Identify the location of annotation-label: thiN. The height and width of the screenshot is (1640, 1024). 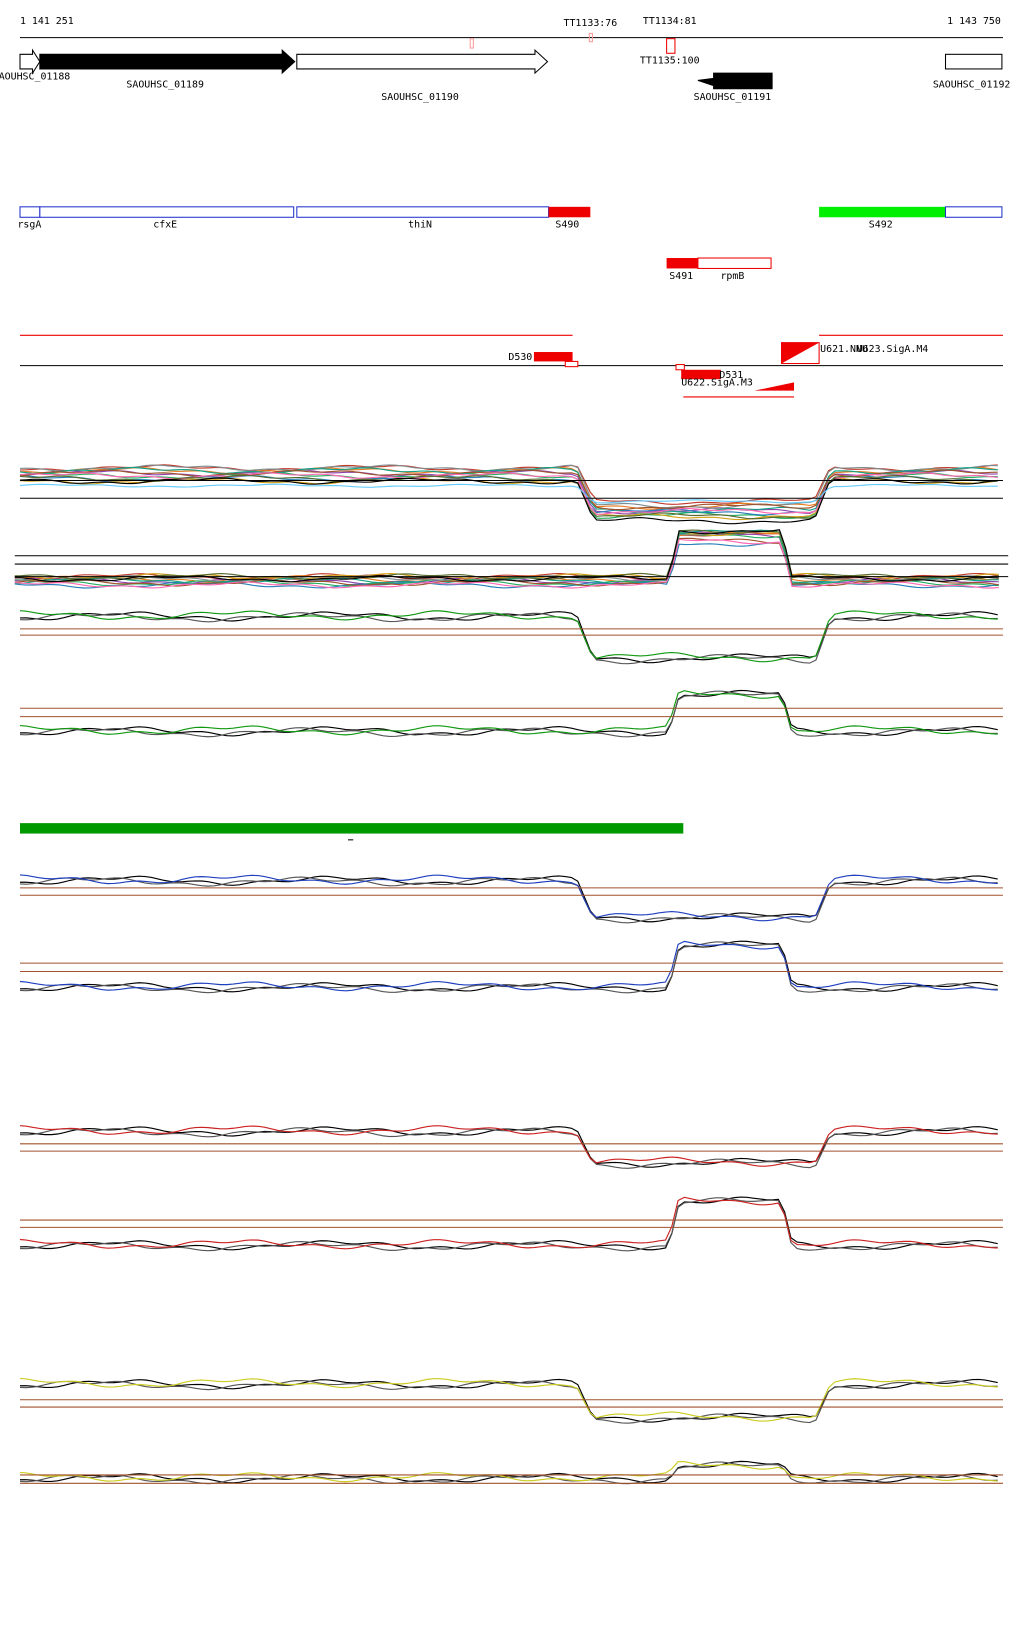
(420, 225).